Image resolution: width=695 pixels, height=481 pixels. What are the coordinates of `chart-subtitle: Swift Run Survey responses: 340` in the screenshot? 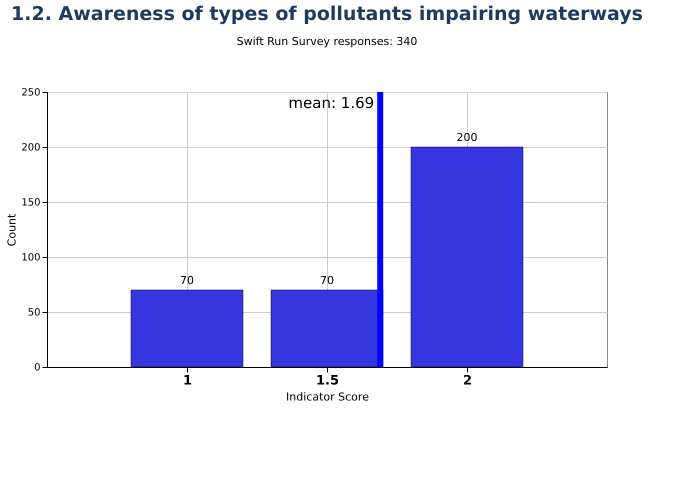 It's located at (327, 41).